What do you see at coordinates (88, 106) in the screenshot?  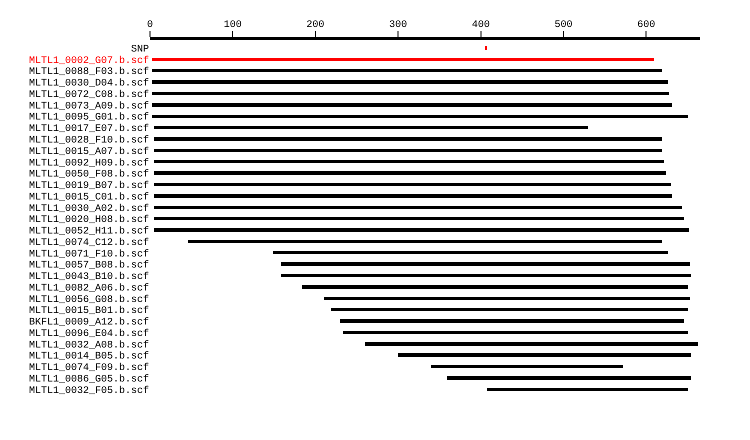 I see `y-tick-label: MLTL1_0073_A09.b.scf` at bounding box center [88, 106].